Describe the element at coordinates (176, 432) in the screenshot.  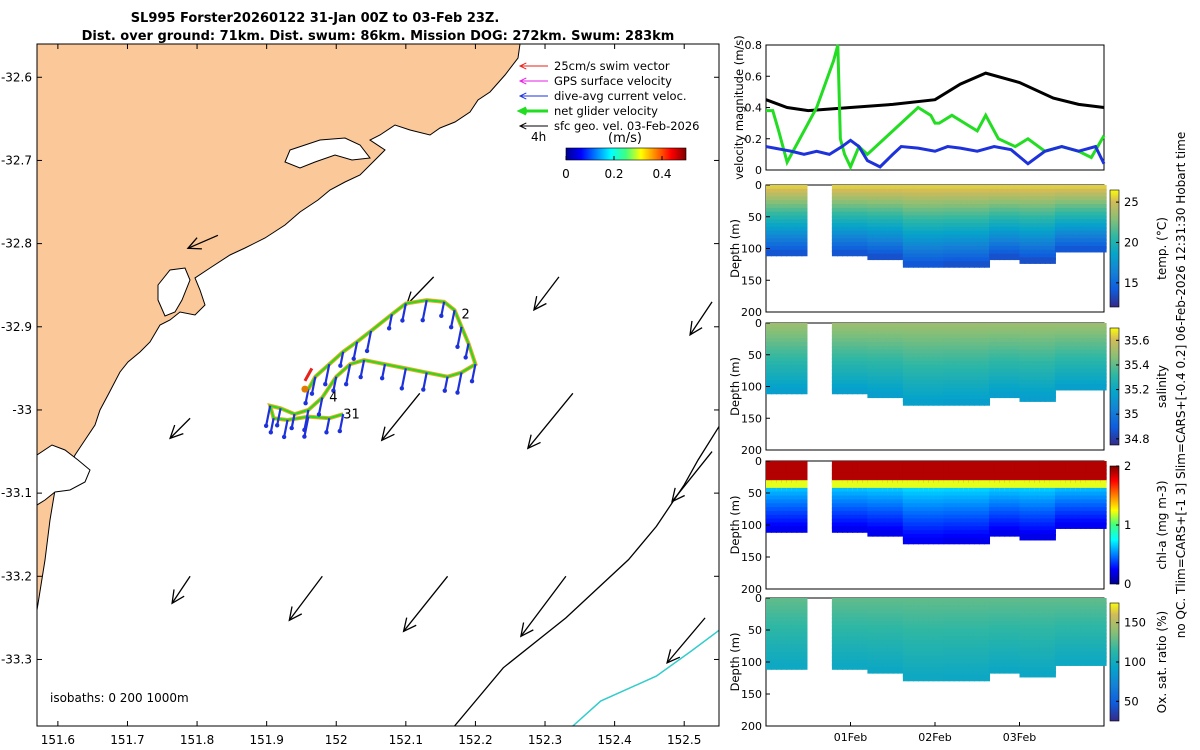
I see `geo-velocity-arrow-head` at that location.